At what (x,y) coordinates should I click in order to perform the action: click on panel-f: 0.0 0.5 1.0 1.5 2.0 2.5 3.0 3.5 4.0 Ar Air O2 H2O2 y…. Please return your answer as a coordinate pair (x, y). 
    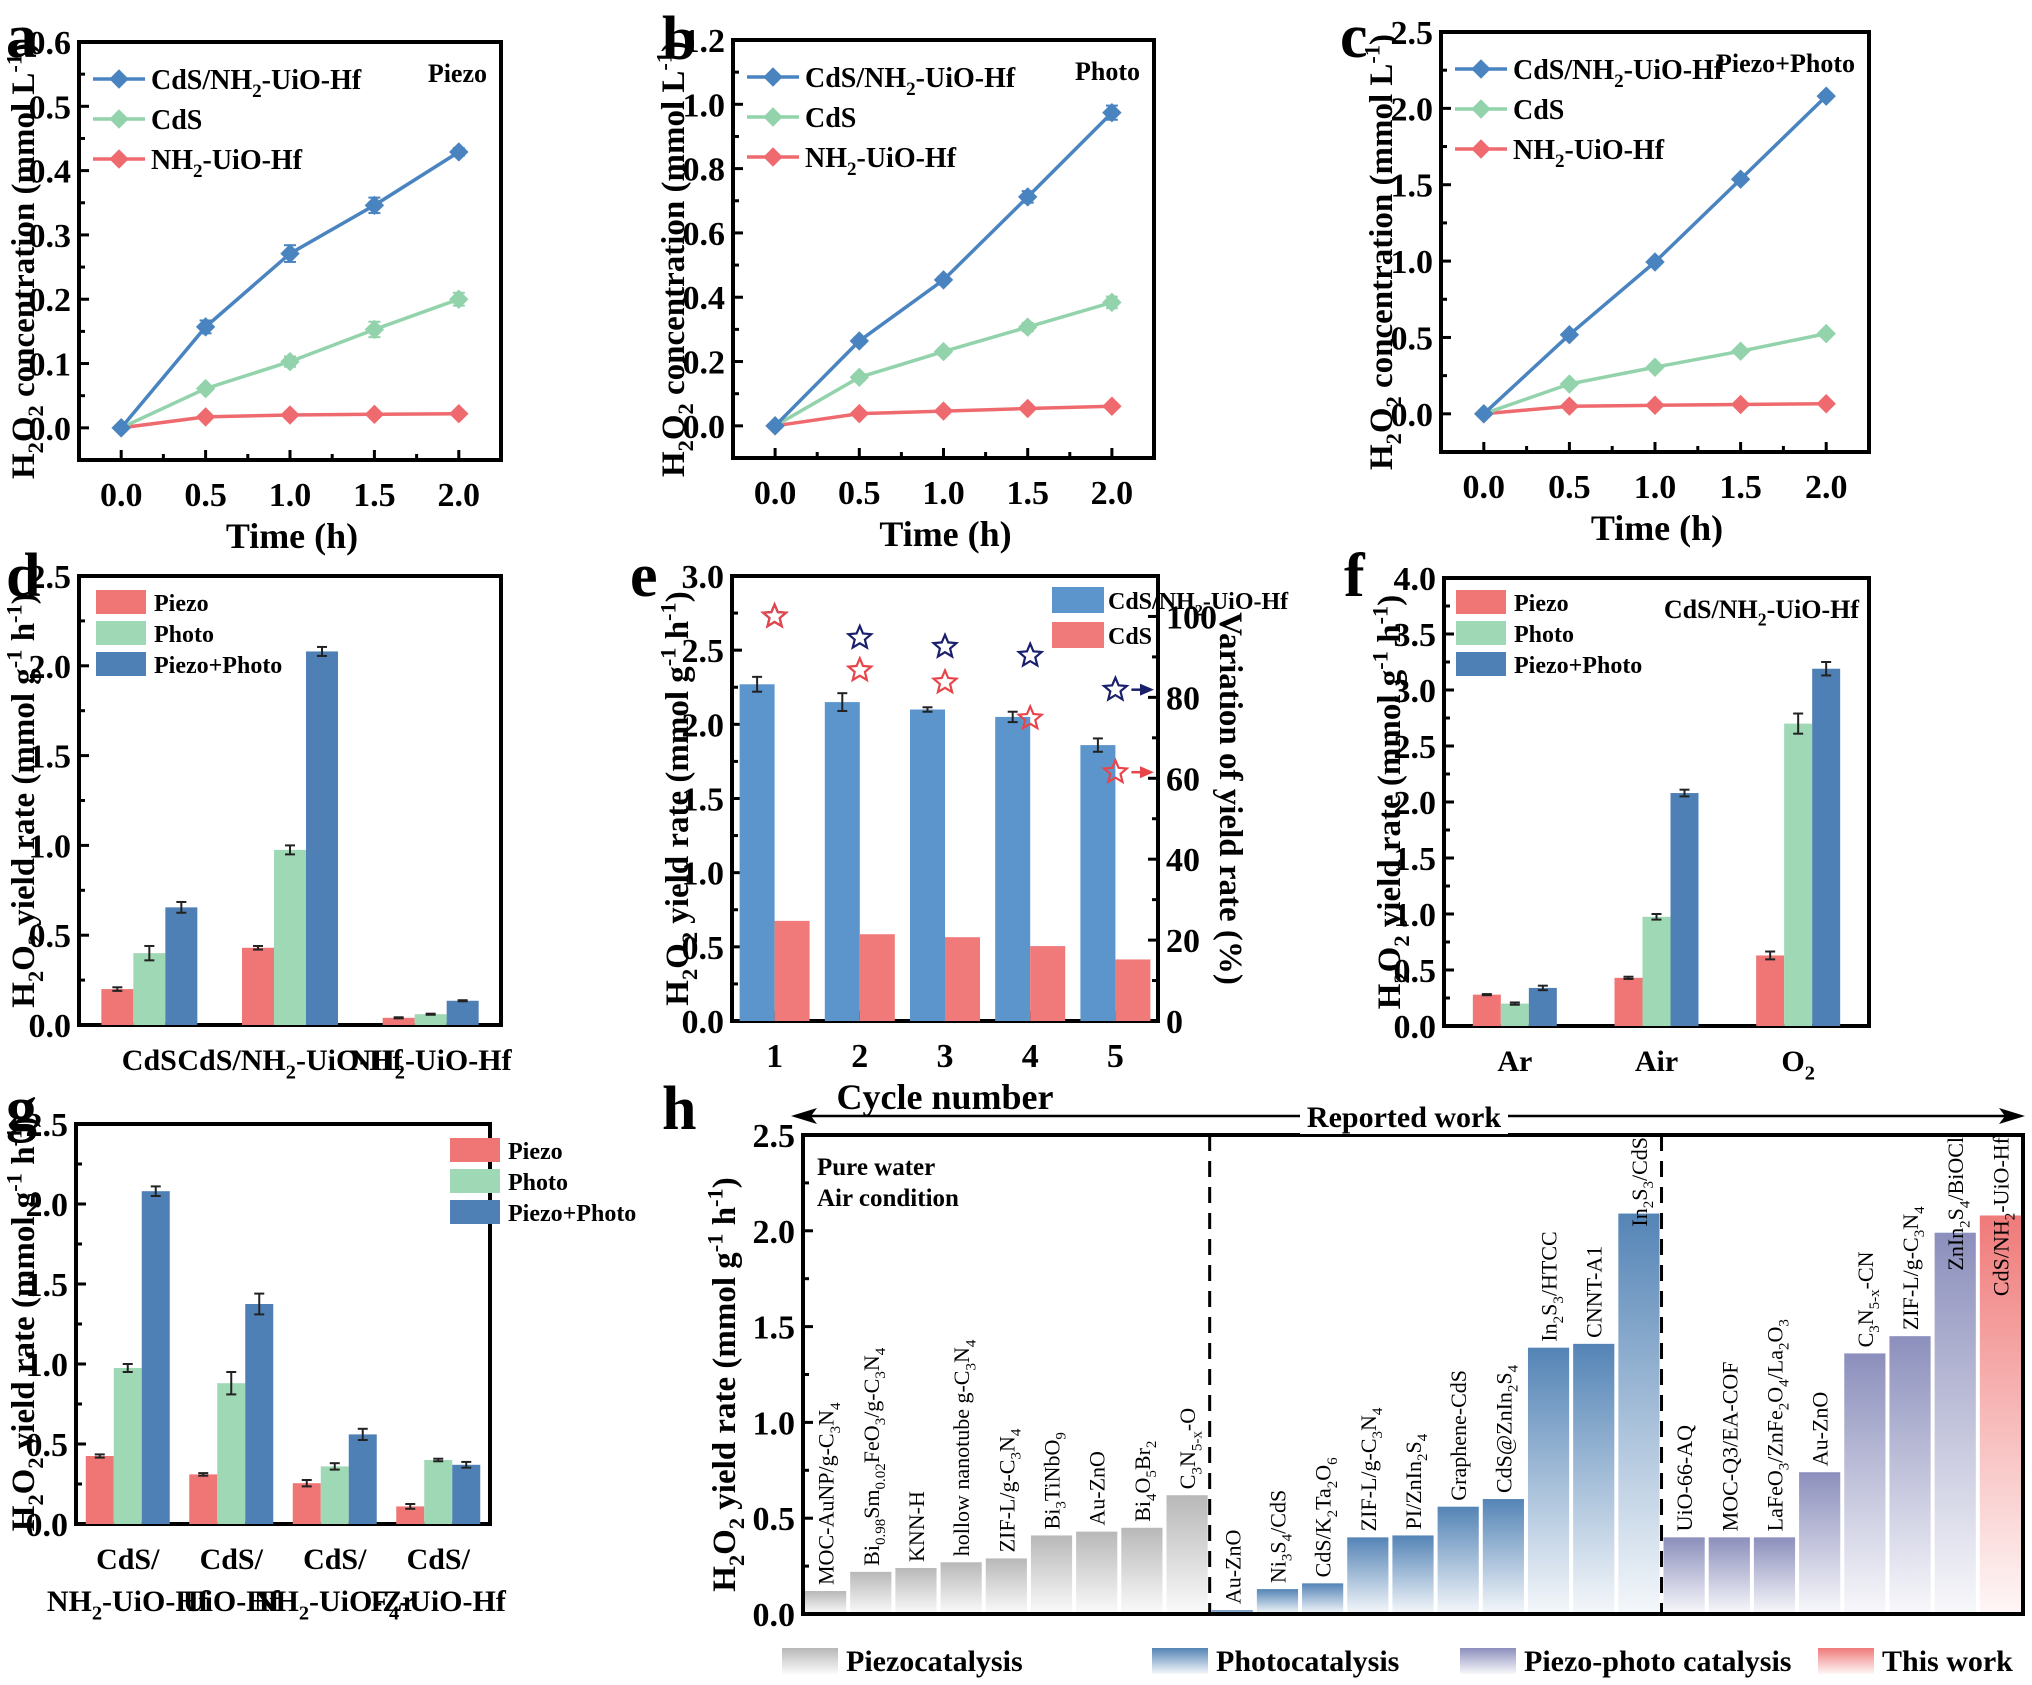
    Looking at the image, I should click on (1619, 822).